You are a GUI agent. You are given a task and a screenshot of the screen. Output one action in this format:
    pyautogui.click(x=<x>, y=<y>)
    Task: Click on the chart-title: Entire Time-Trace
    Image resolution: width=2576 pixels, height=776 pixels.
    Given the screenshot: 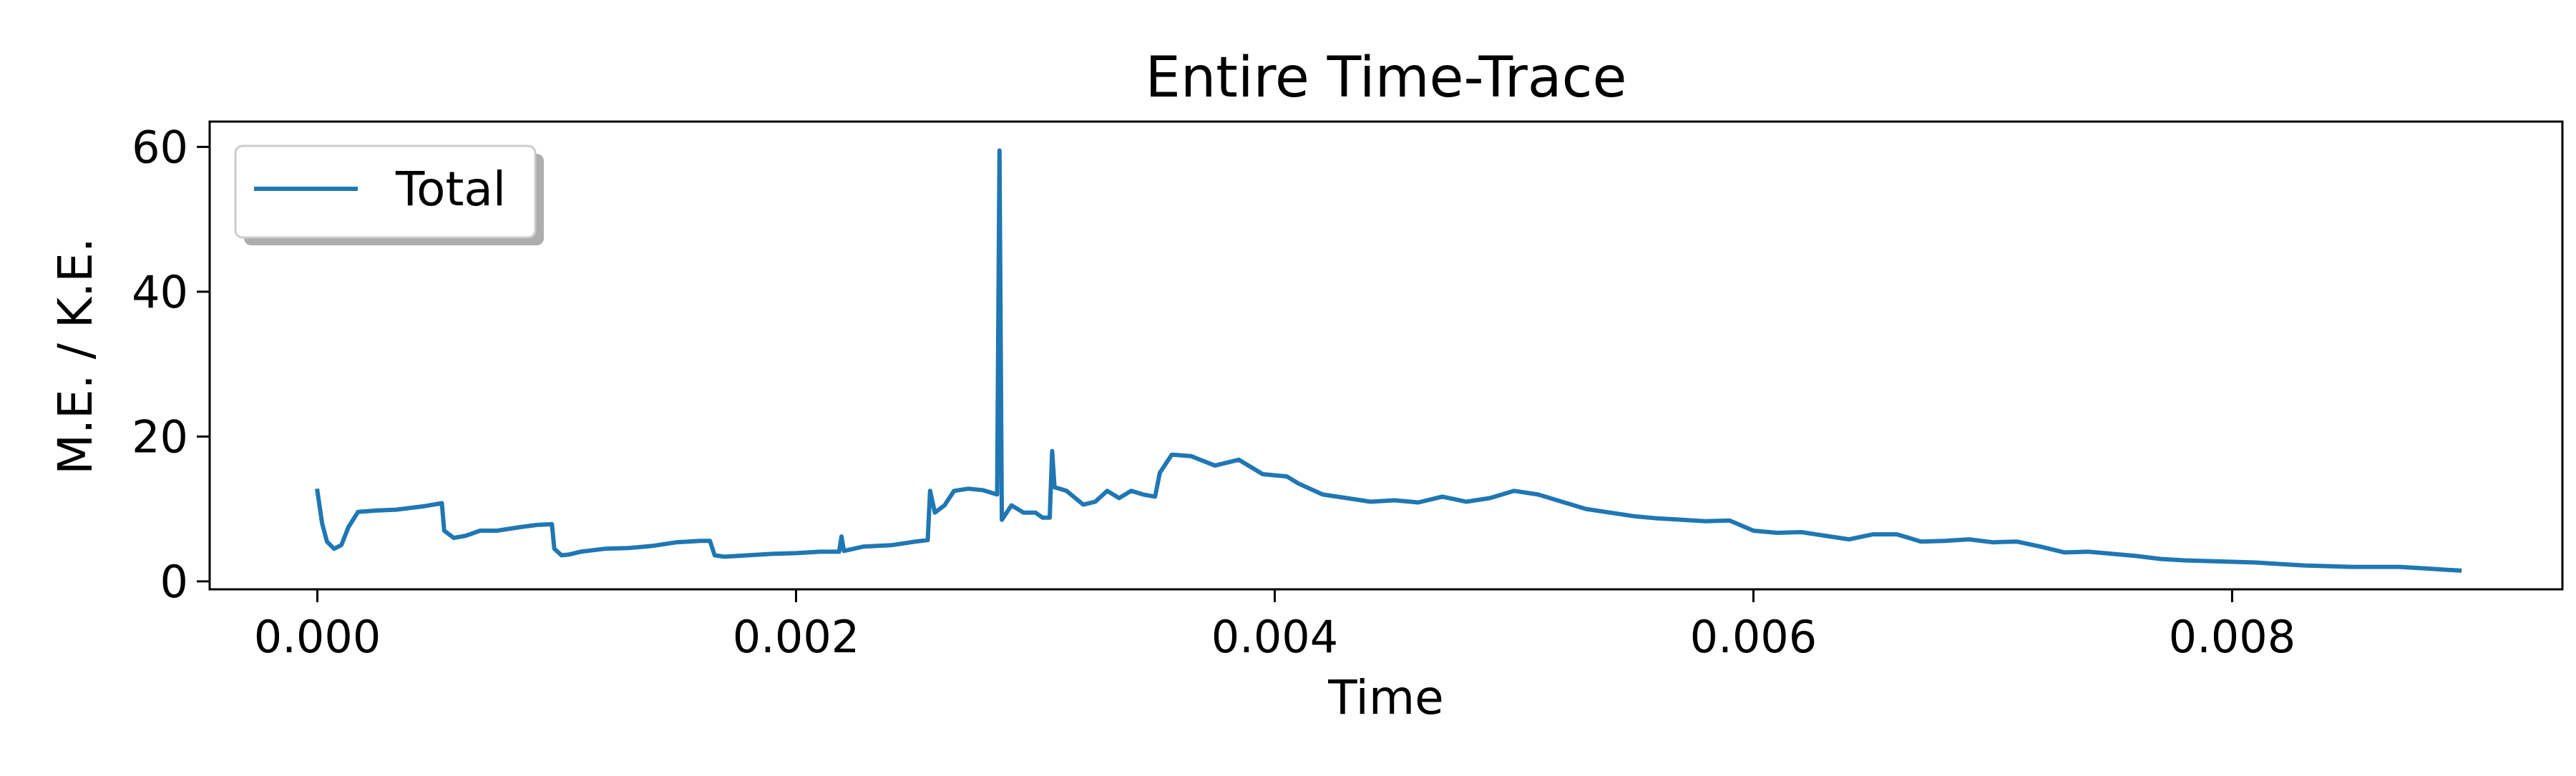 What is the action you would take?
    pyautogui.click(x=1386, y=78)
    